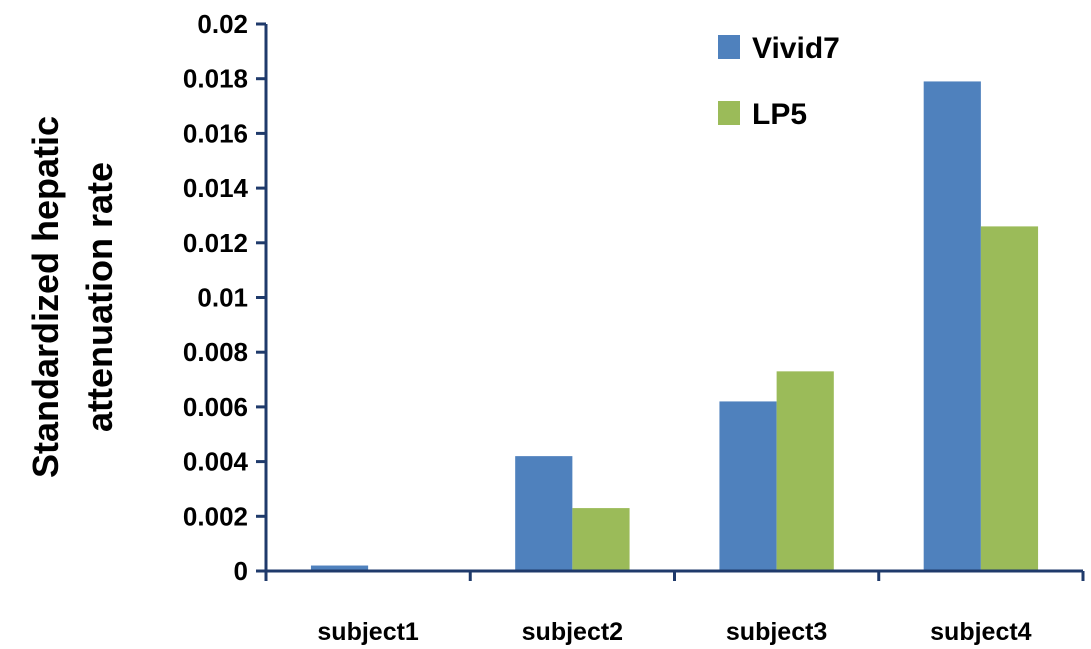 This screenshot has width=1091, height=649. Describe the element at coordinates (216, 462) in the screenshot. I see `y-tick-label: 0.004` at that location.